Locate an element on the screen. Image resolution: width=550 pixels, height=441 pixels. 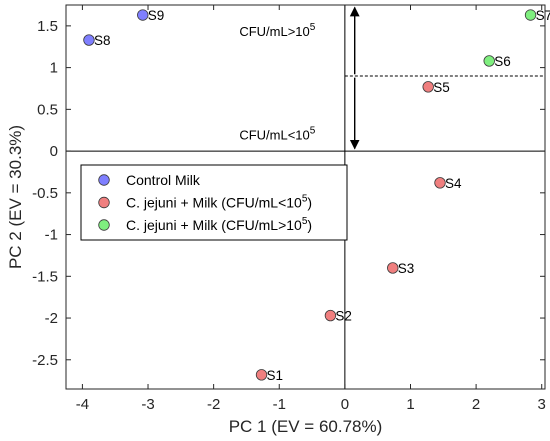
y-axis-label: PC 2 (EV = 30.3%) is located at coordinates (15, 197).